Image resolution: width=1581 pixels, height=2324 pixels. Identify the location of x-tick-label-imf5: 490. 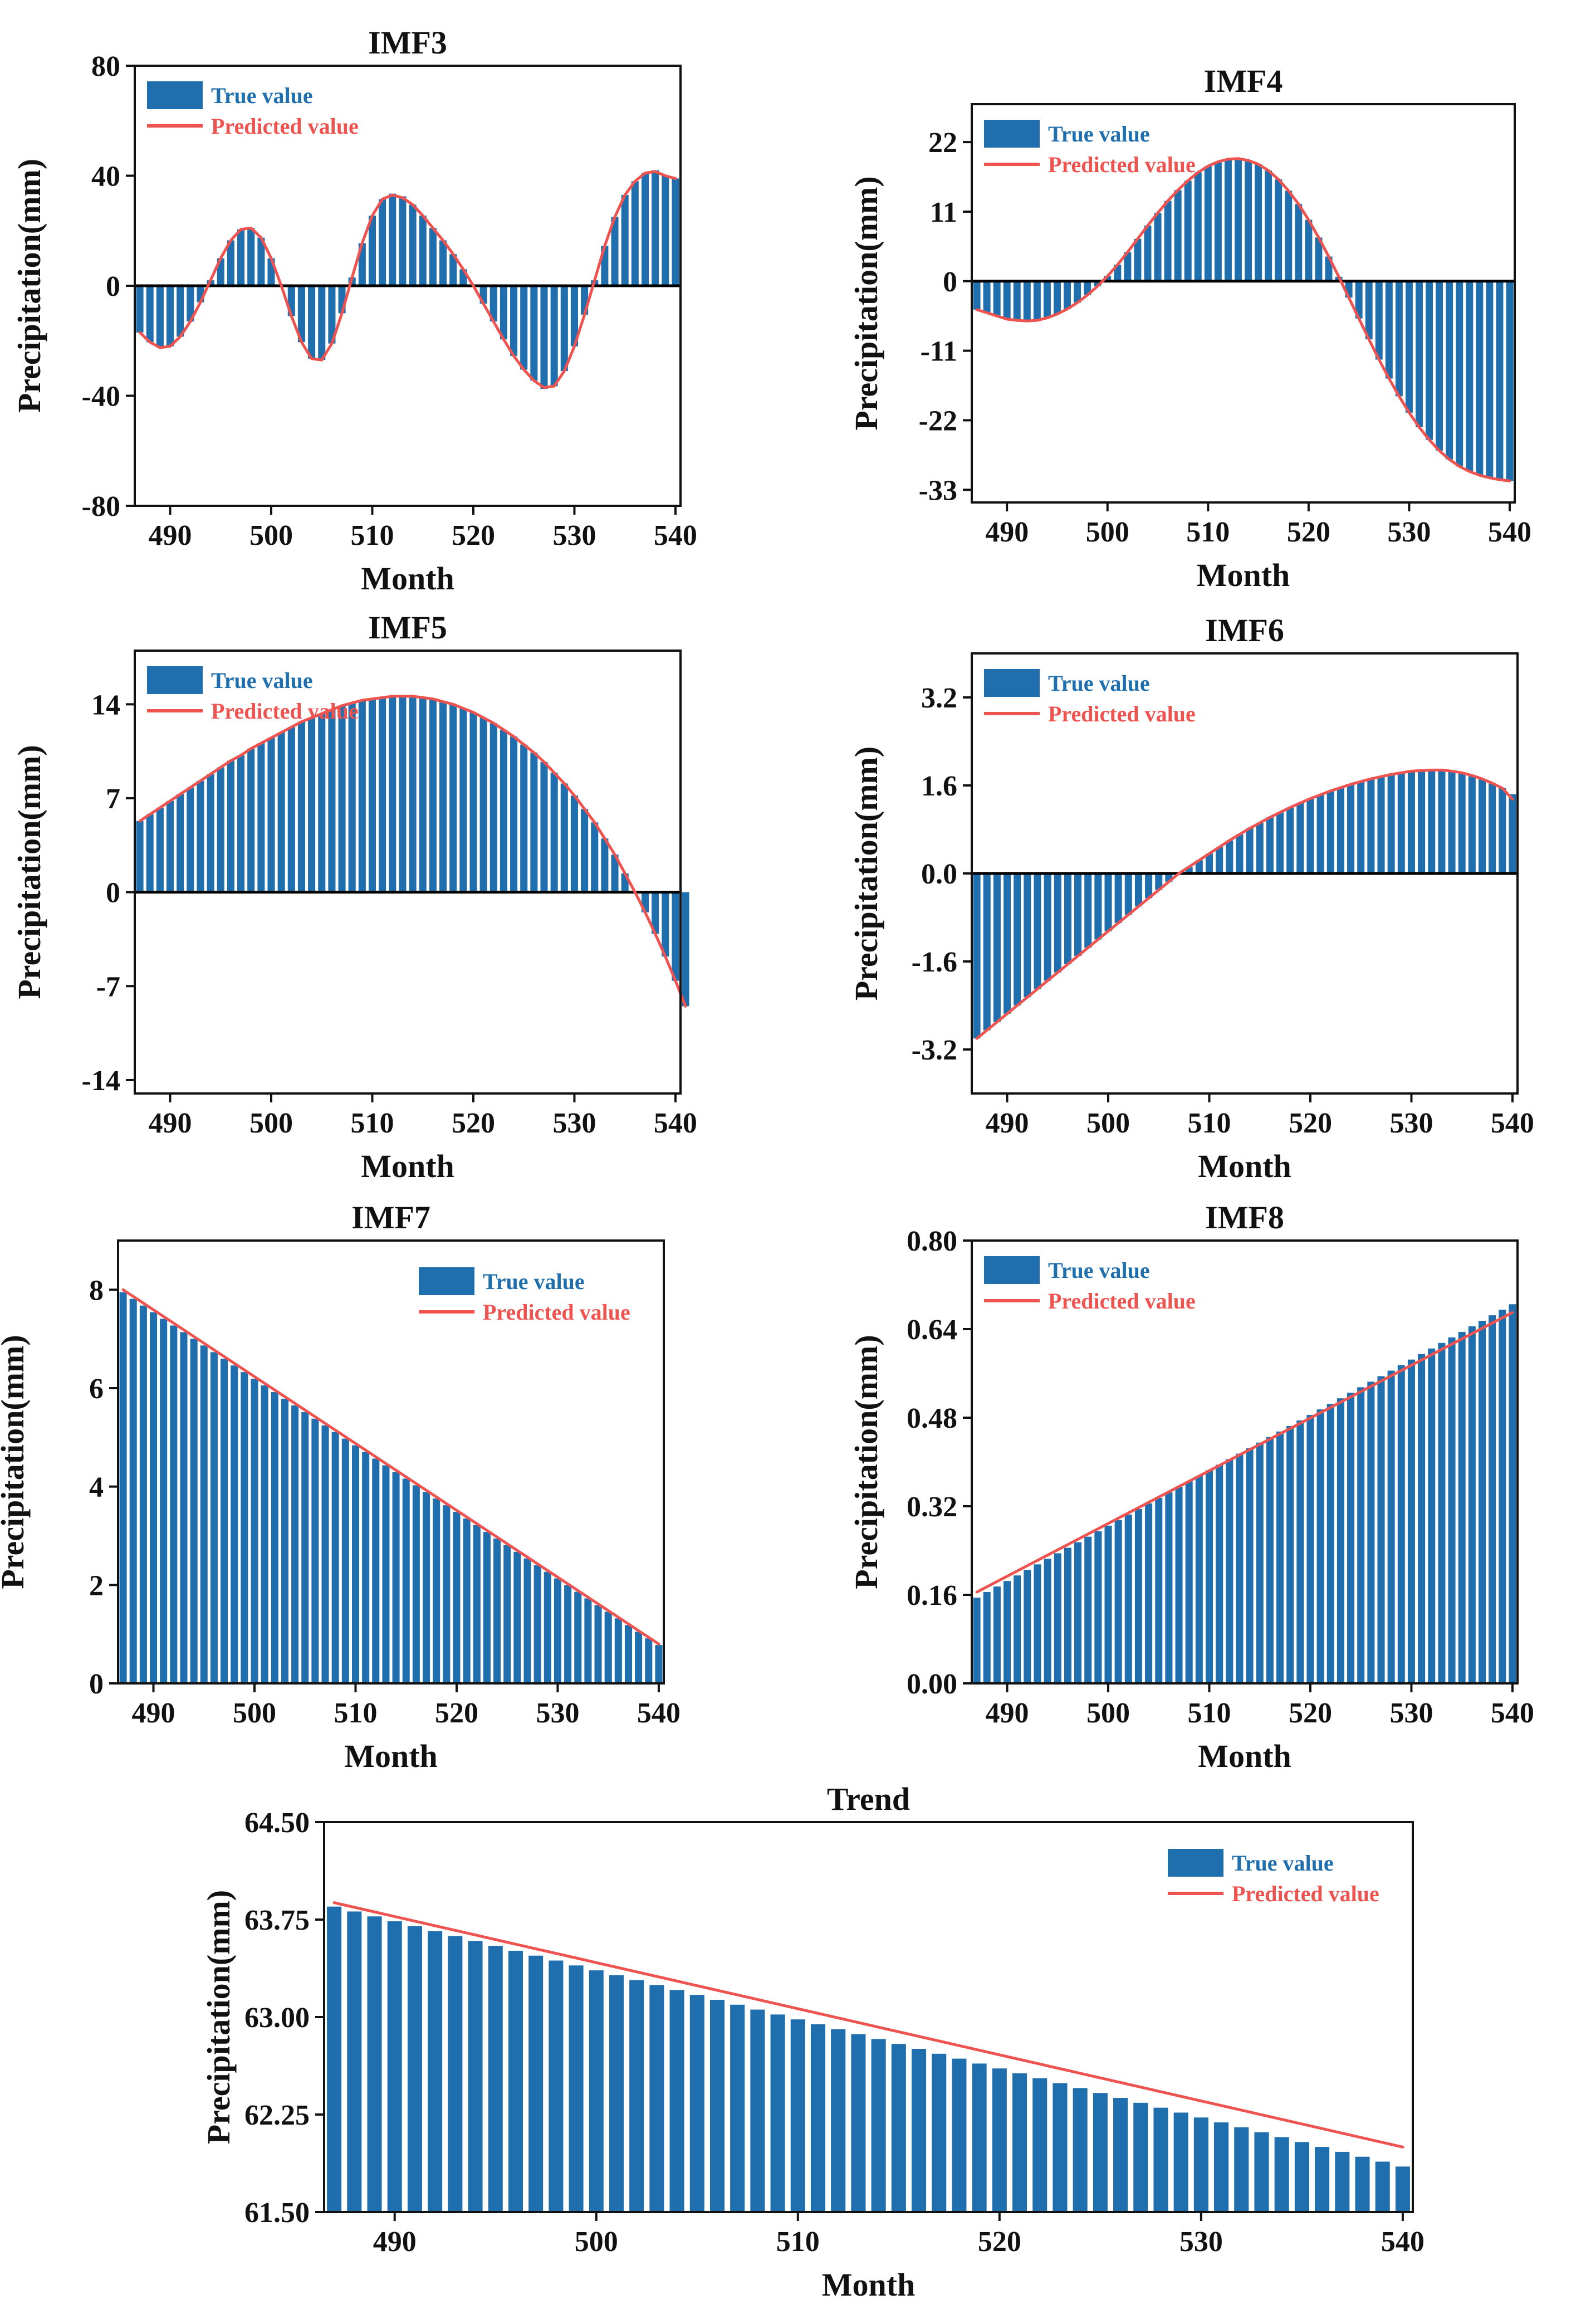
(170, 1123).